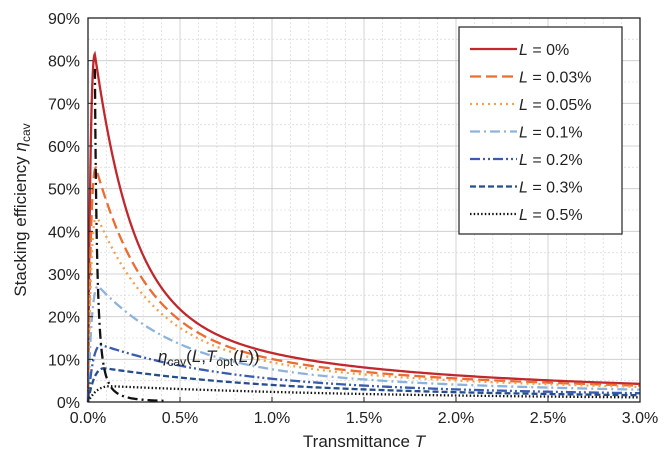 The image size is (665, 461). I want to click on y-tick-label: 60%, so click(64, 147).